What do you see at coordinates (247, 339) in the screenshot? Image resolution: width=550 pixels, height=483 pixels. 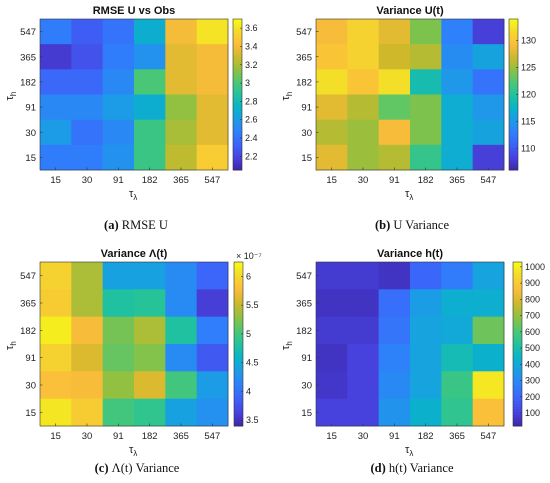 I see `colorbar: 3.5 4 4.5 5 5.5 6 × 10⁻⁷` at bounding box center [247, 339].